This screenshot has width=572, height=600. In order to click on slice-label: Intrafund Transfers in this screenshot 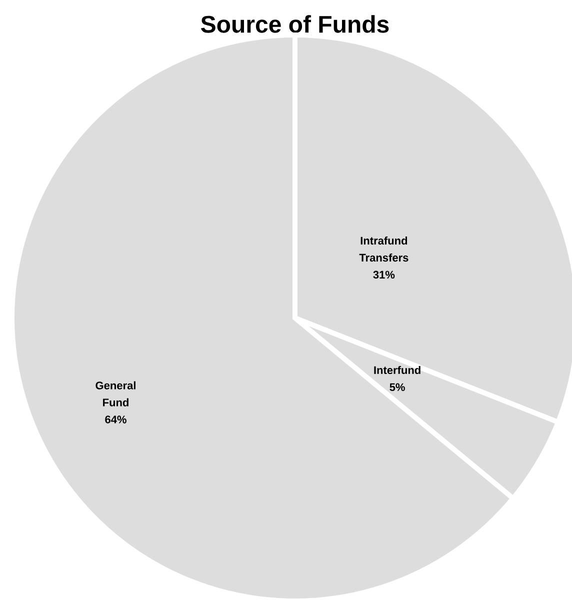, I will do `click(383, 249)`.